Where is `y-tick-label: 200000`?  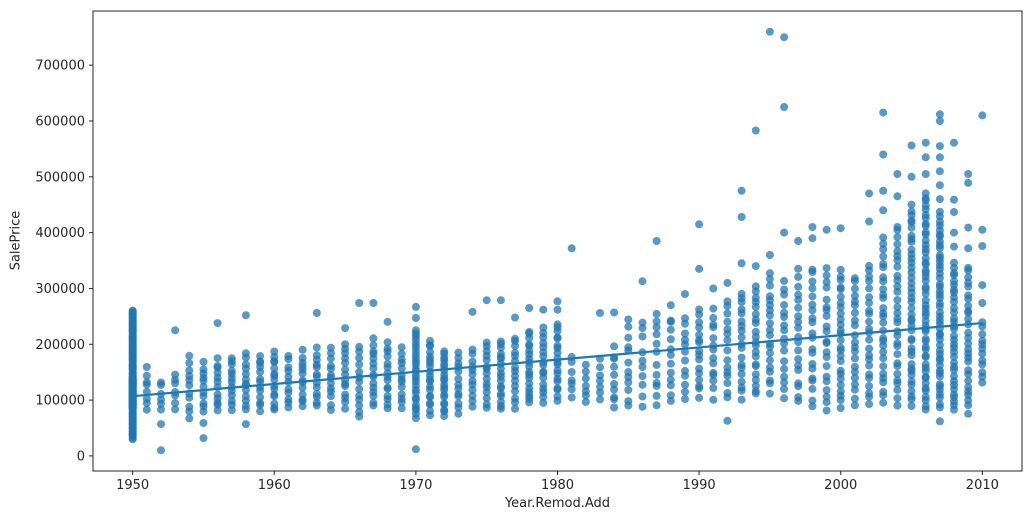
y-tick-label: 200000 is located at coordinates (60, 345).